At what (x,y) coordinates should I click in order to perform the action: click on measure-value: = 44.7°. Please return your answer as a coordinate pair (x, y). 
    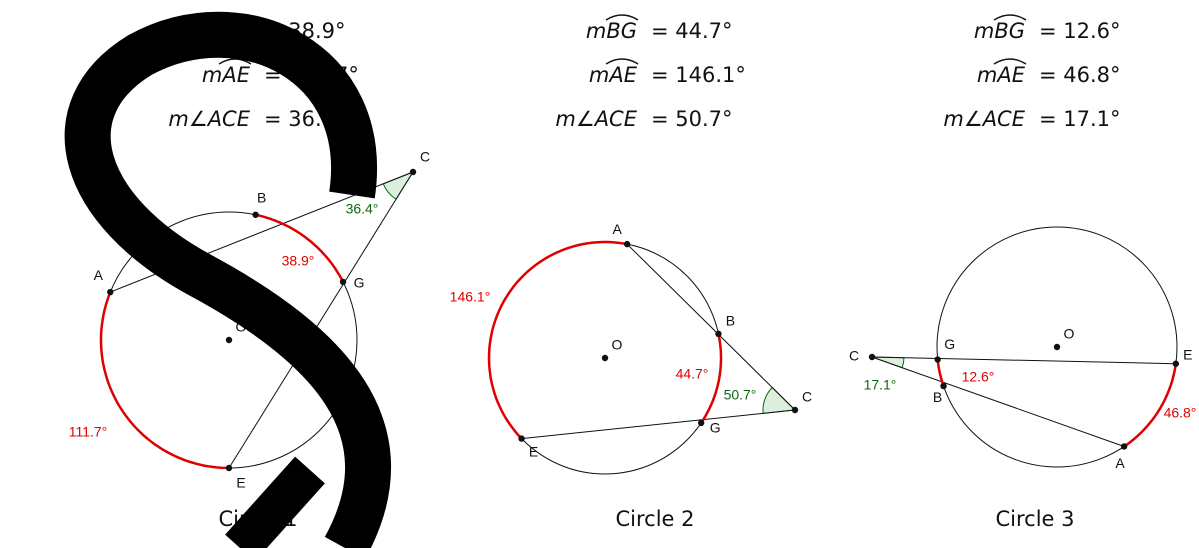
    Looking at the image, I should click on (692, 31).